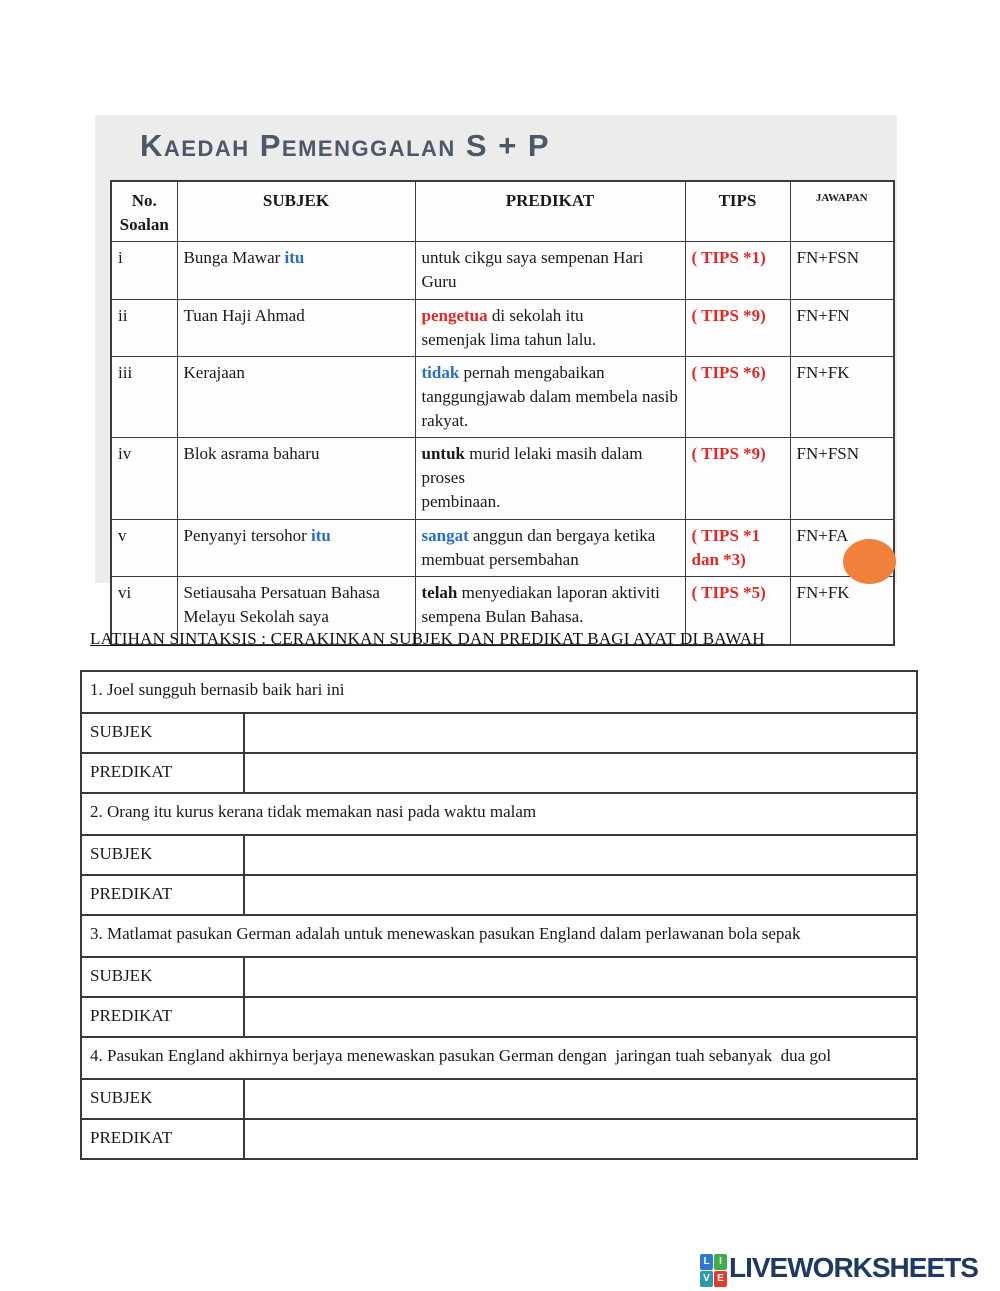 This screenshot has width=1000, height=1291. What do you see at coordinates (244, 315) in the screenshot?
I see `text-segment-plain: Tuan Haji Ahmad` at bounding box center [244, 315].